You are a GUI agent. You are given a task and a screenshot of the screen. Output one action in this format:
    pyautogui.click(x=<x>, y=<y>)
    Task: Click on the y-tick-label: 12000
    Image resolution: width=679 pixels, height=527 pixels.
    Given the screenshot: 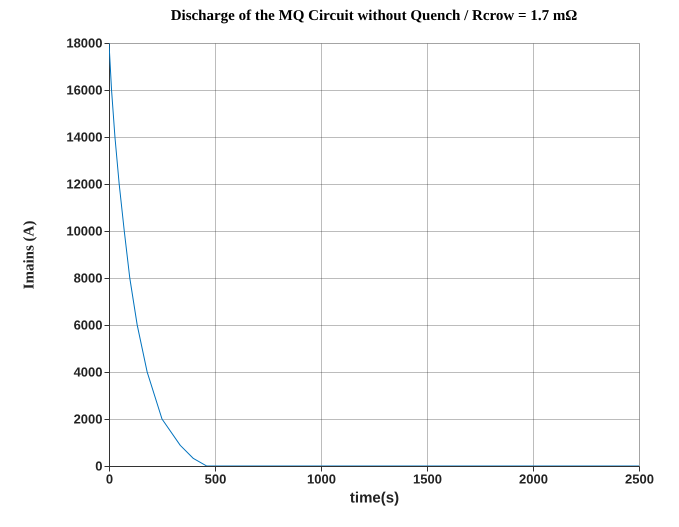 What is the action you would take?
    pyautogui.click(x=84, y=184)
    